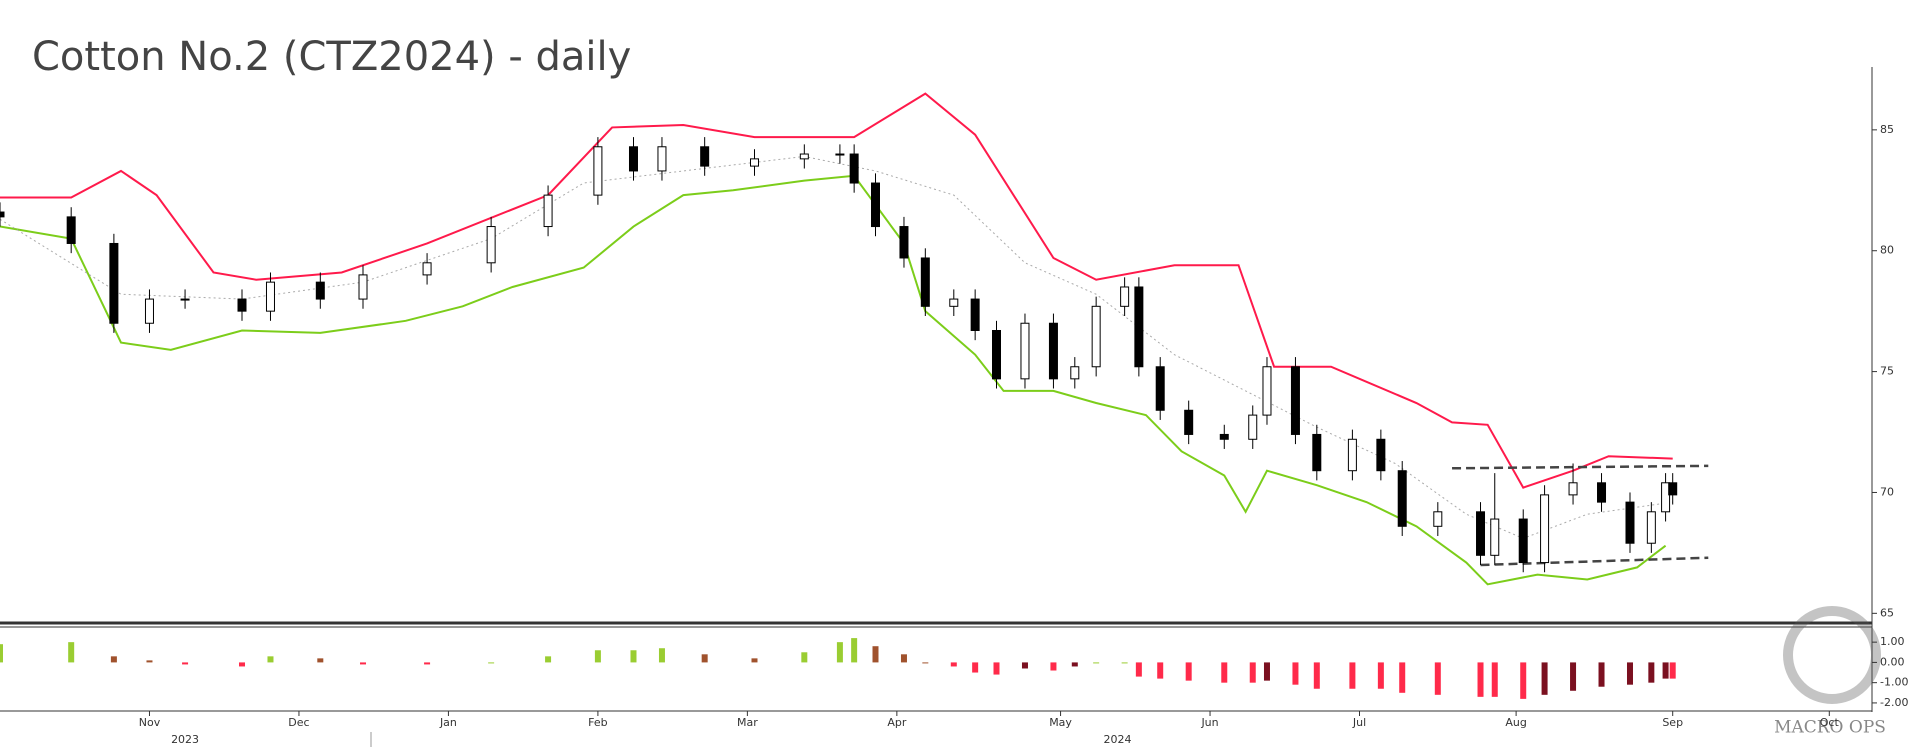 The height and width of the screenshot is (747, 1916). Describe the element at coordinates (1887, 612) in the screenshot. I see `y-tick-label: 65` at that location.